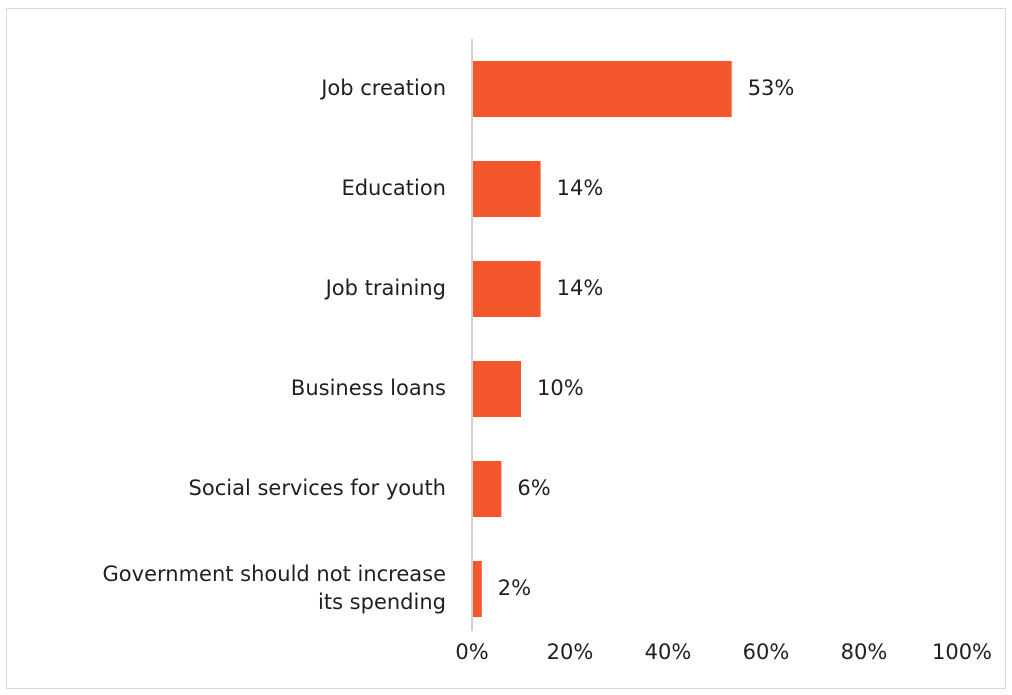  What do you see at coordinates (514, 588) in the screenshot?
I see `data-label: 2%` at bounding box center [514, 588].